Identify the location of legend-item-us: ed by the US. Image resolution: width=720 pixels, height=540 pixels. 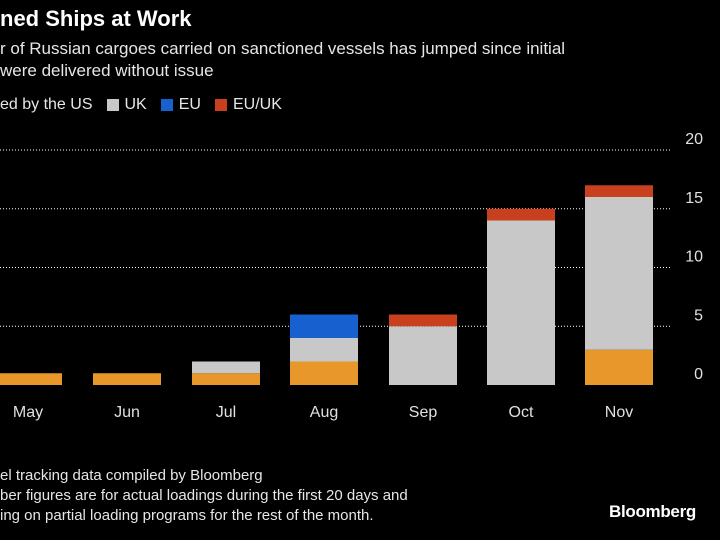
(46, 105).